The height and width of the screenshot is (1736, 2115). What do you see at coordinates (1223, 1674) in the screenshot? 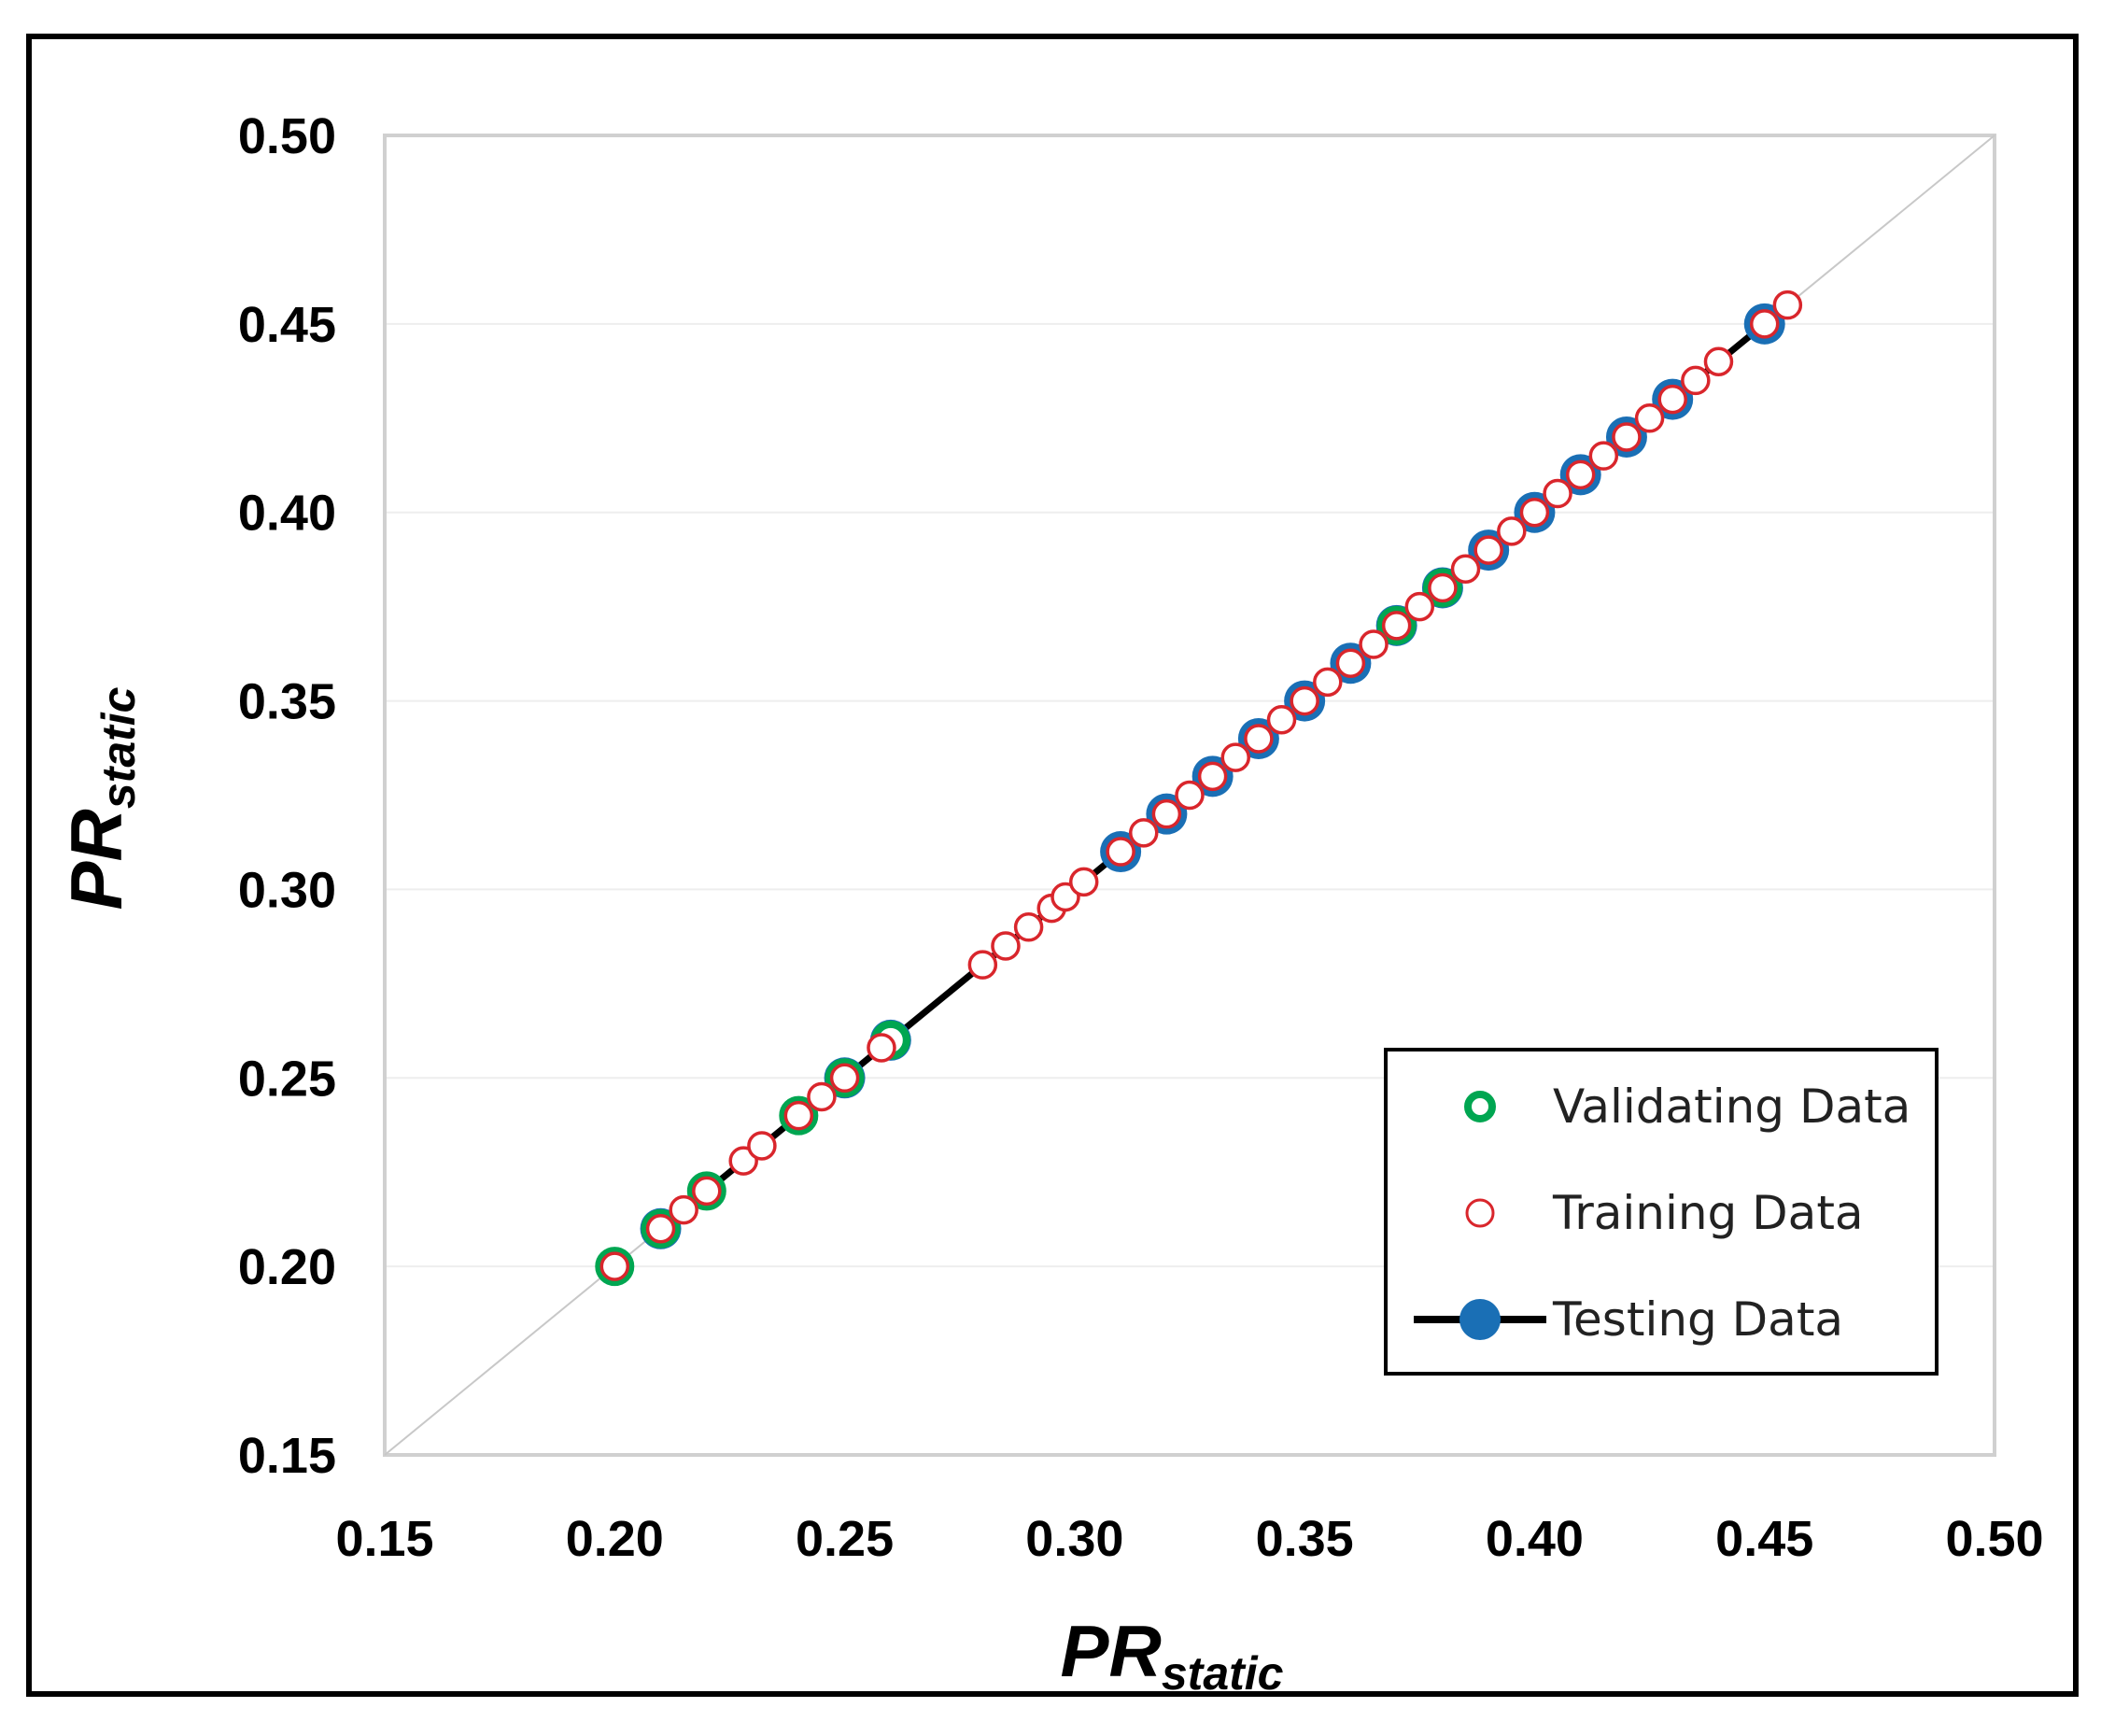
I see `x-axis-title-subscript: static` at bounding box center [1223, 1674].